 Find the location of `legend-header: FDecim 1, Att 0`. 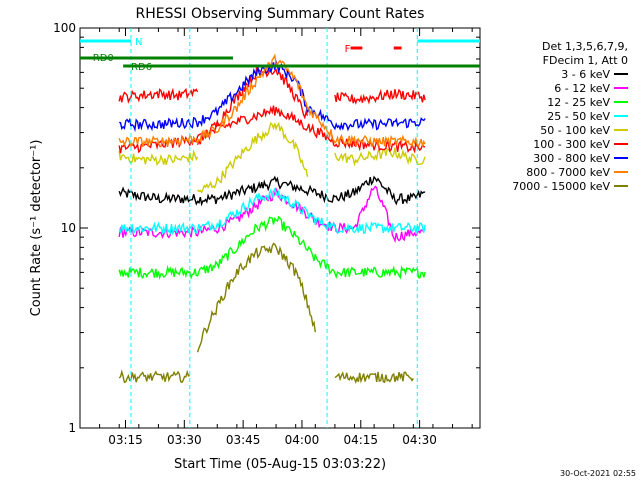

legend-header: FDecim 1, Att 0 is located at coordinates (585, 60).